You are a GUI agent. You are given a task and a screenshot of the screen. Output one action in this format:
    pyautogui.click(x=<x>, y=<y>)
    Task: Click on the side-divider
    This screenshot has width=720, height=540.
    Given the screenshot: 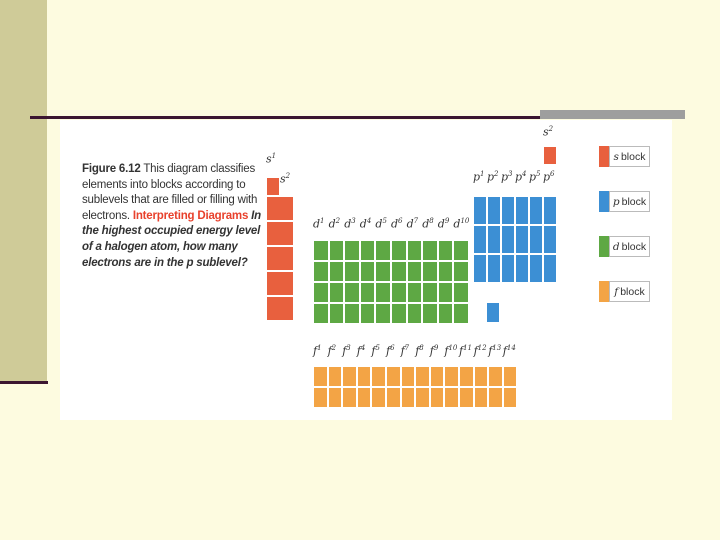 What is the action you would take?
    pyautogui.click(x=24, y=382)
    